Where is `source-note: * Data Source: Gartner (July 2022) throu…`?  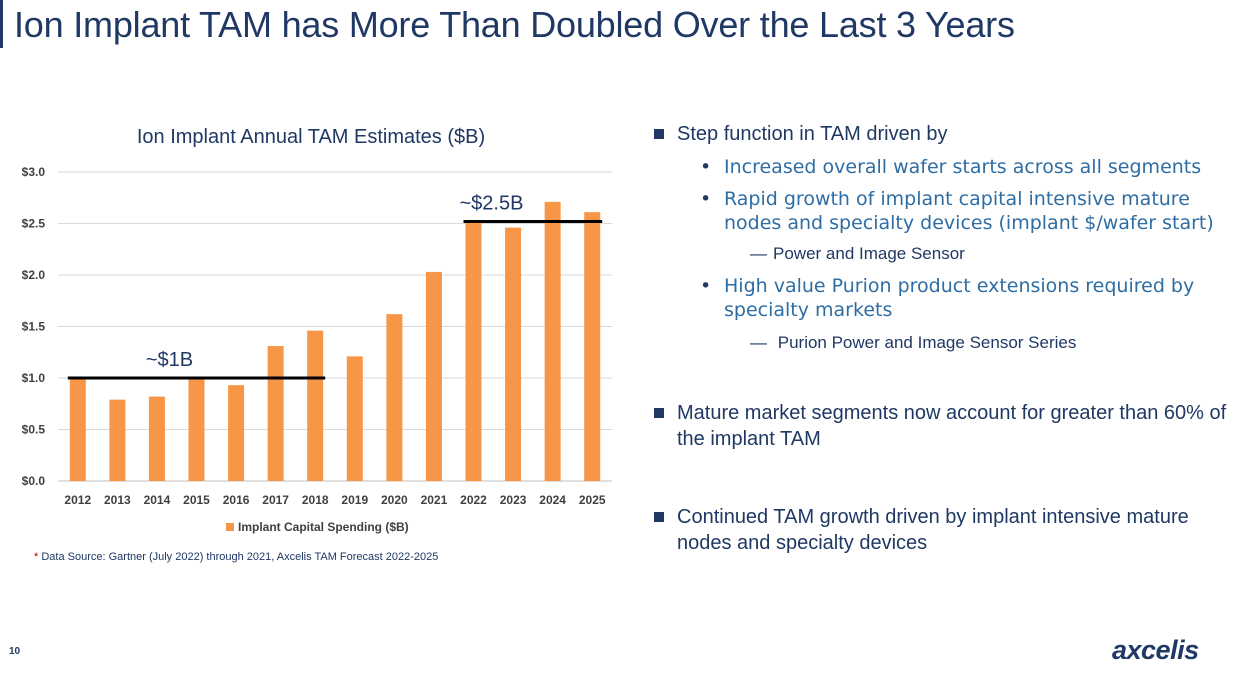
source-note: * Data Source: Gartner (July 2022) throu… is located at coordinates (236, 557).